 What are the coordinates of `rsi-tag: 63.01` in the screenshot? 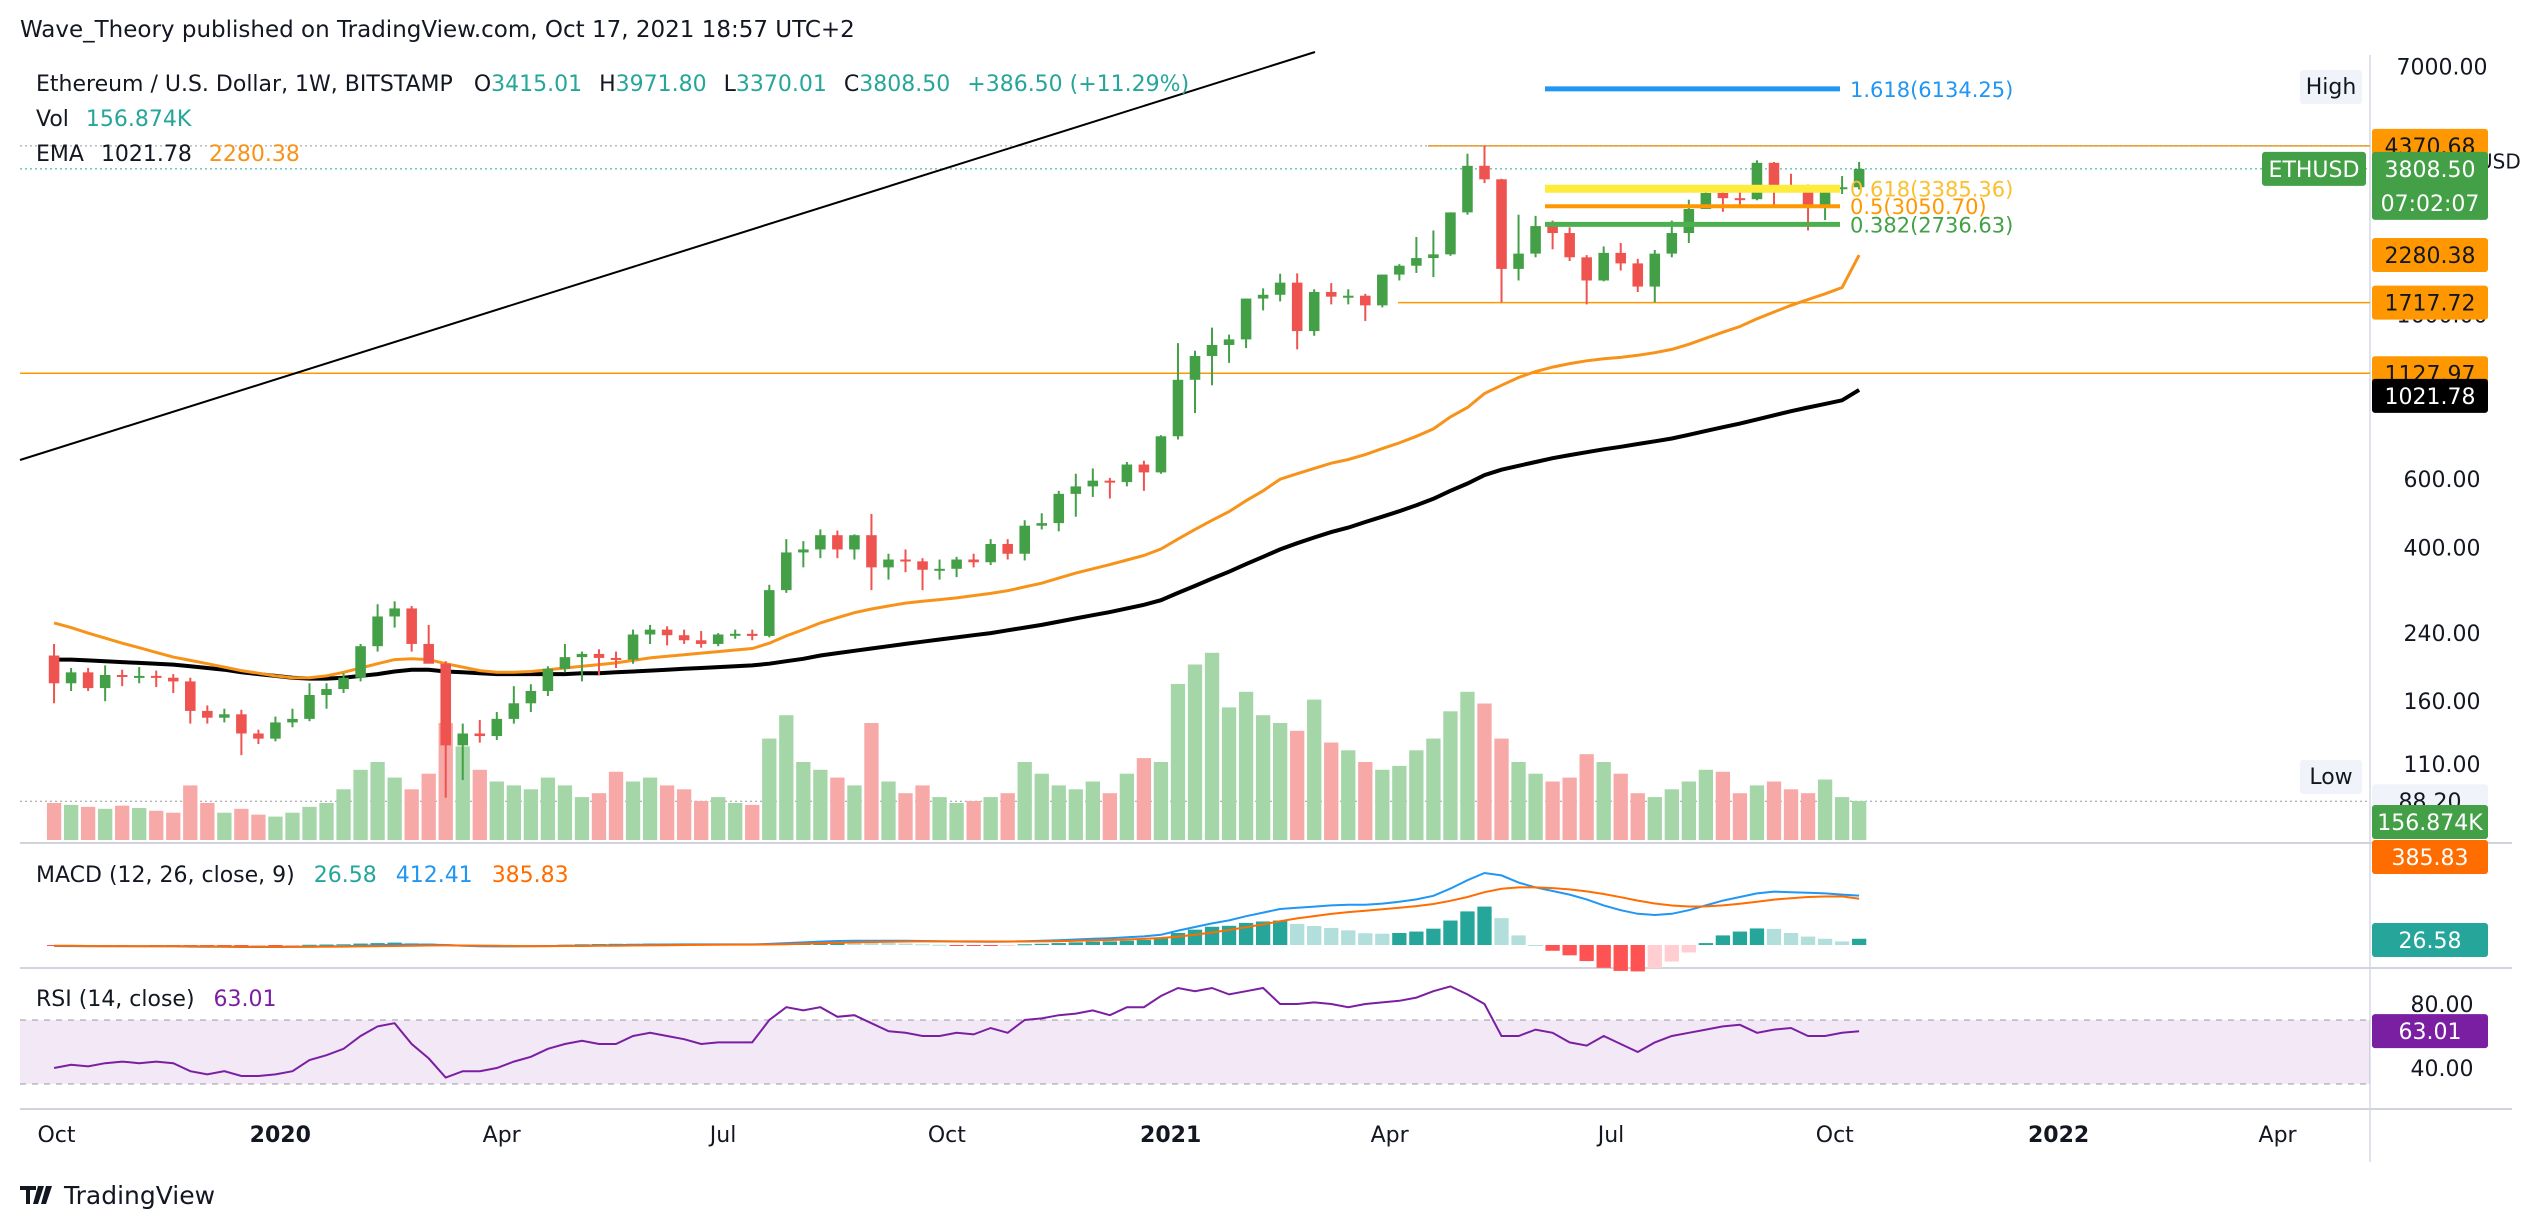 It's located at (2430, 1032).